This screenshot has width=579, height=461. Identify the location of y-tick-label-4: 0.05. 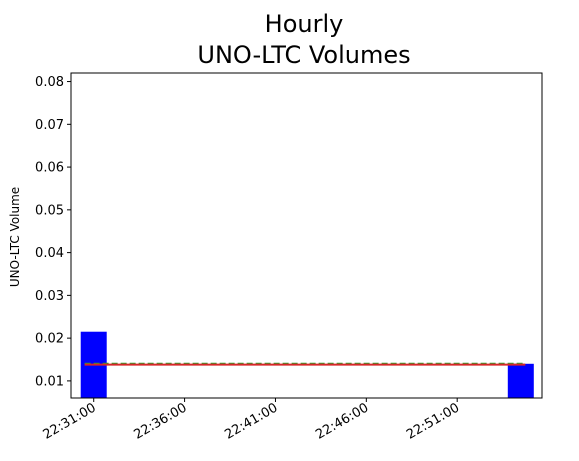
(49, 210).